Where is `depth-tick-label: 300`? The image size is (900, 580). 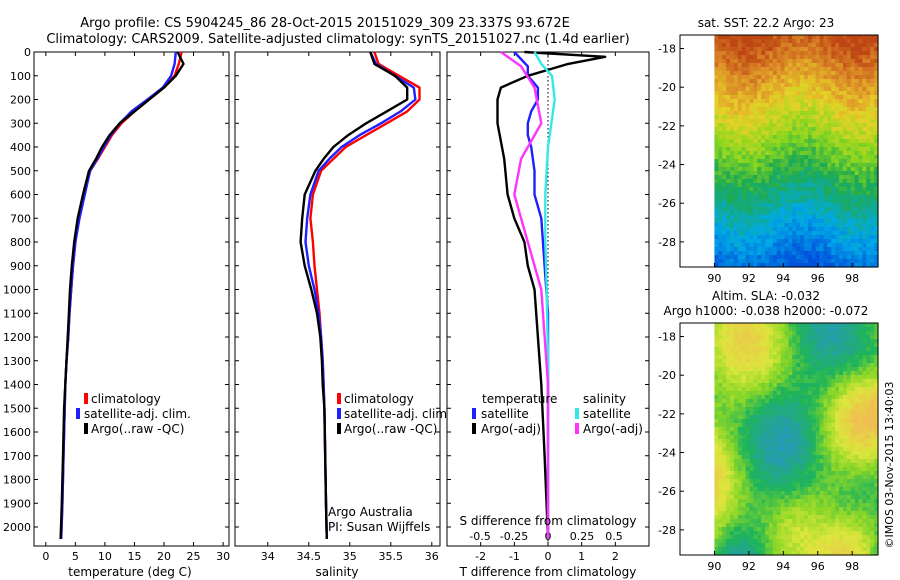
depth-tick-label: 300 is located at coordinates (20, 123).